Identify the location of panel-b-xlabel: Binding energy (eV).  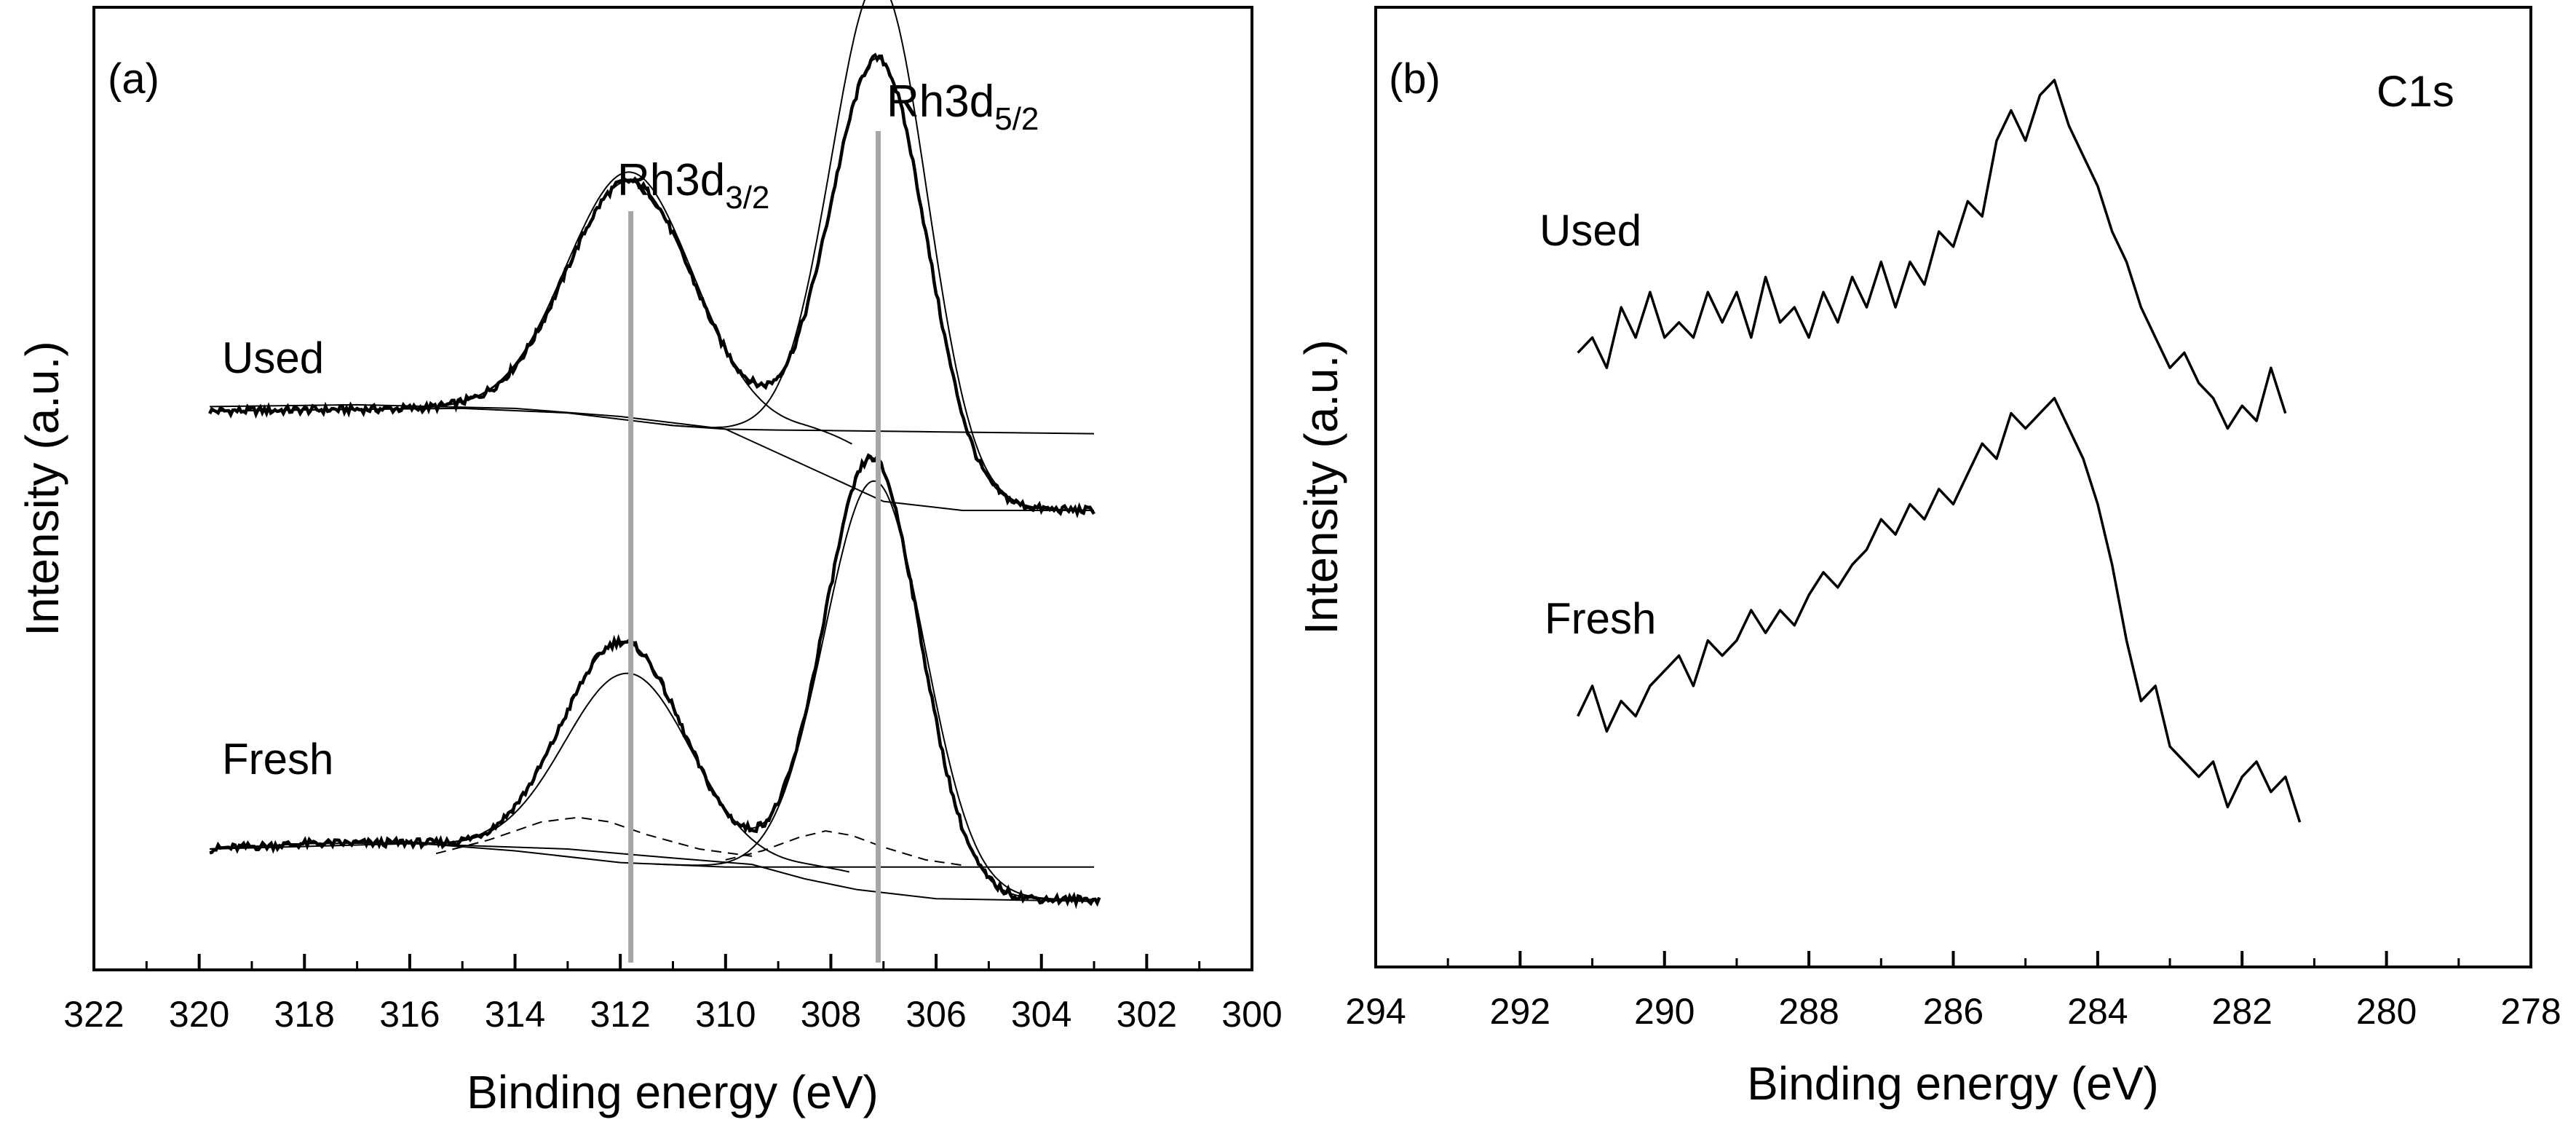
(1953, 1083).